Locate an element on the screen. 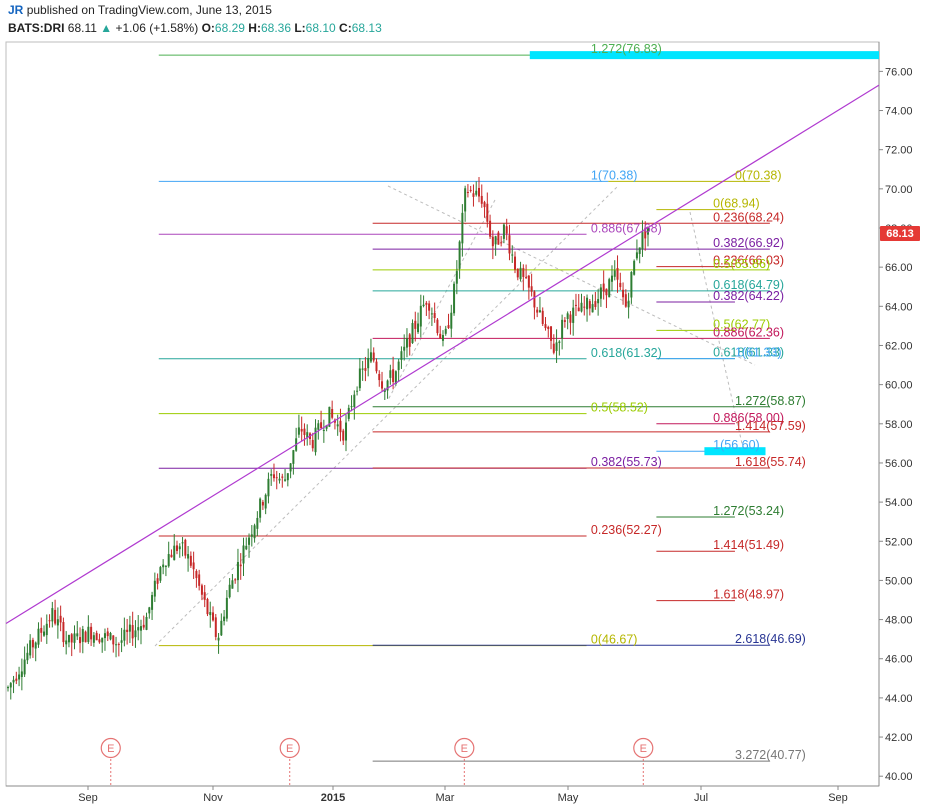 The image size is (926, 812). fib-level-label: 1(70.38) is located at coordinates (614, 175).